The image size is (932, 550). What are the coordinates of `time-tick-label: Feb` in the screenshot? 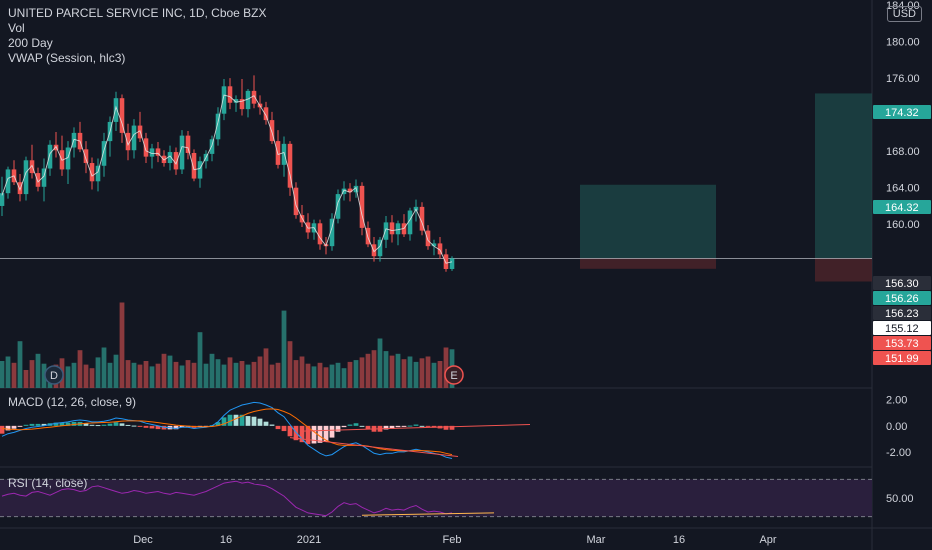 It's located at (452, 540).